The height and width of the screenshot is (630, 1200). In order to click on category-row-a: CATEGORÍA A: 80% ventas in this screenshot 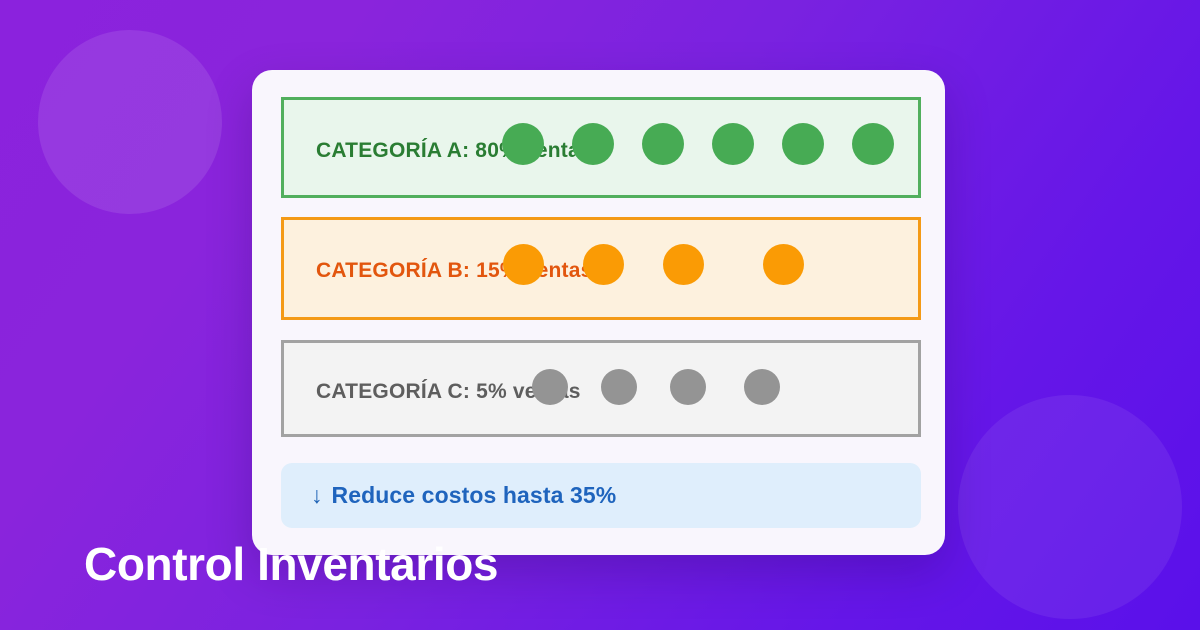, I will do `click(601, 147)`.